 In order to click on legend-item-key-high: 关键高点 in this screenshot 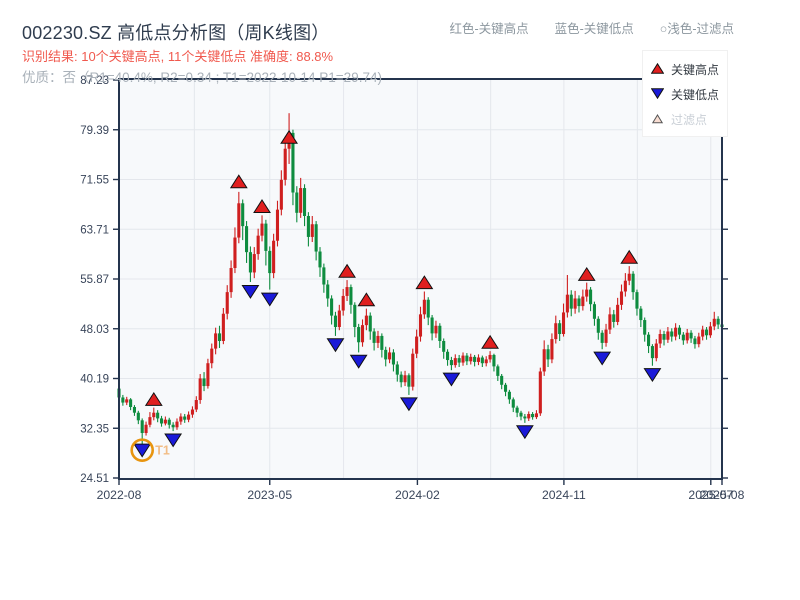, I will do `click(688, 69)`.